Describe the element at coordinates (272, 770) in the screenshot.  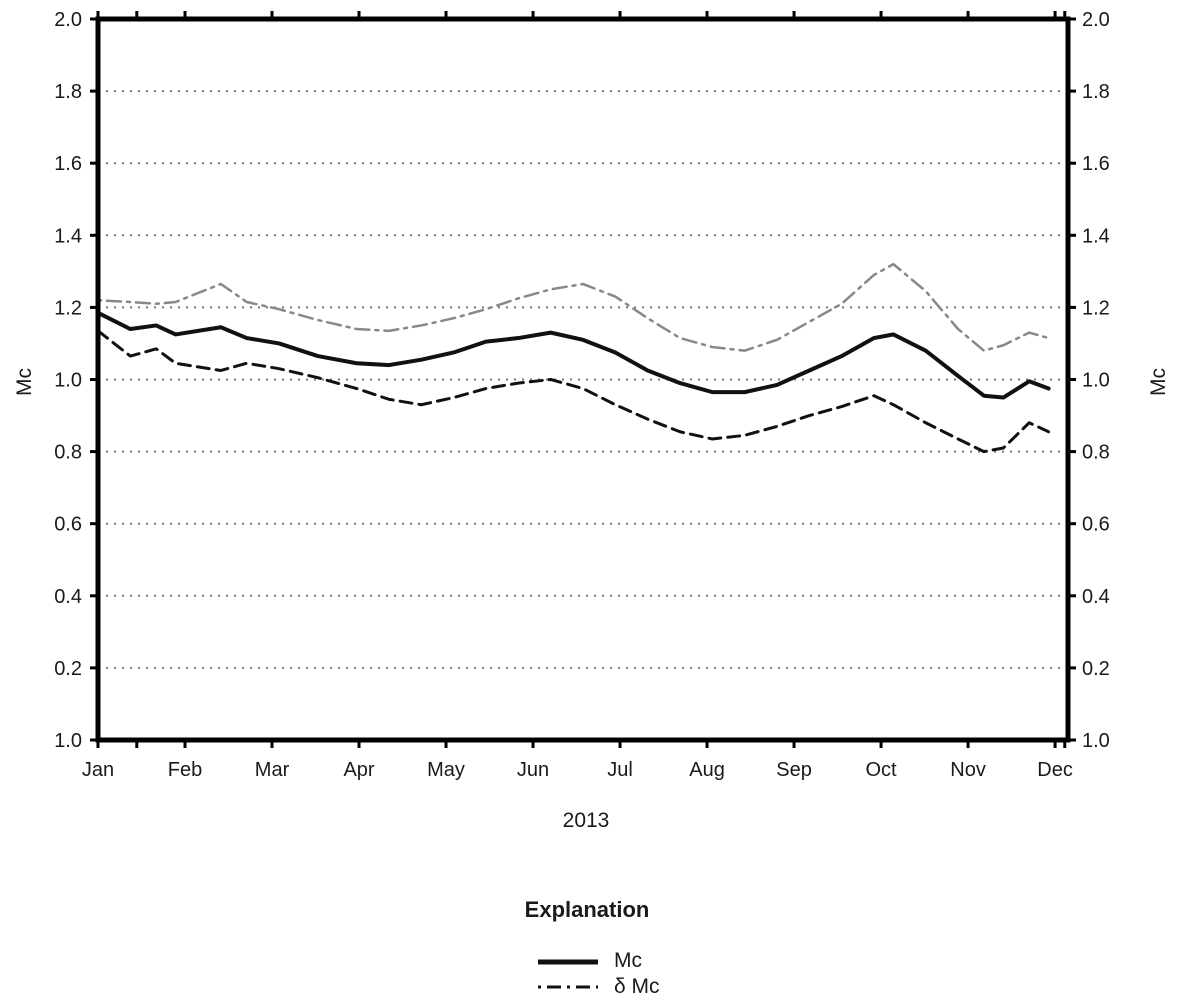
I see `x-tick-label: Mar` at that location.